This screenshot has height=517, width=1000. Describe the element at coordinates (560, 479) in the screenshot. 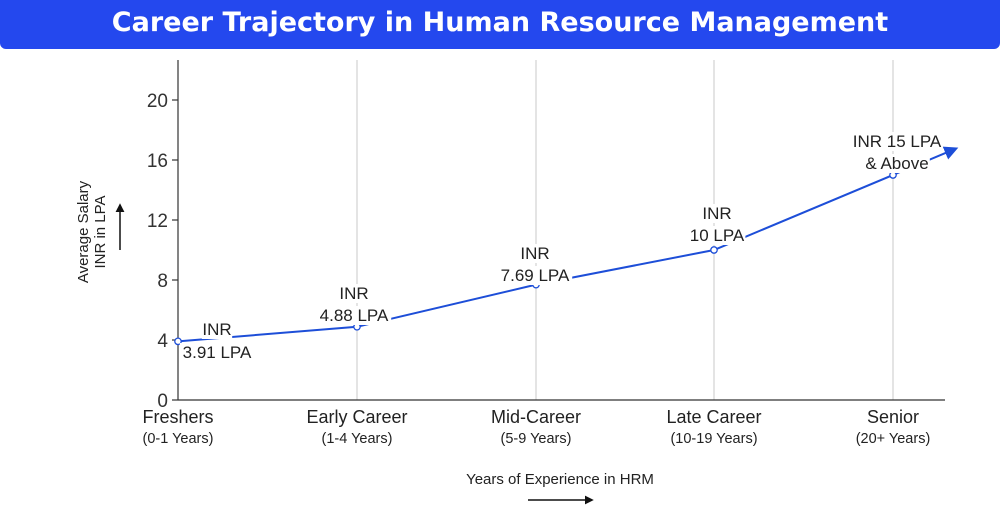

I see `x-axis-title: Years of Experience in HRM` at that location.